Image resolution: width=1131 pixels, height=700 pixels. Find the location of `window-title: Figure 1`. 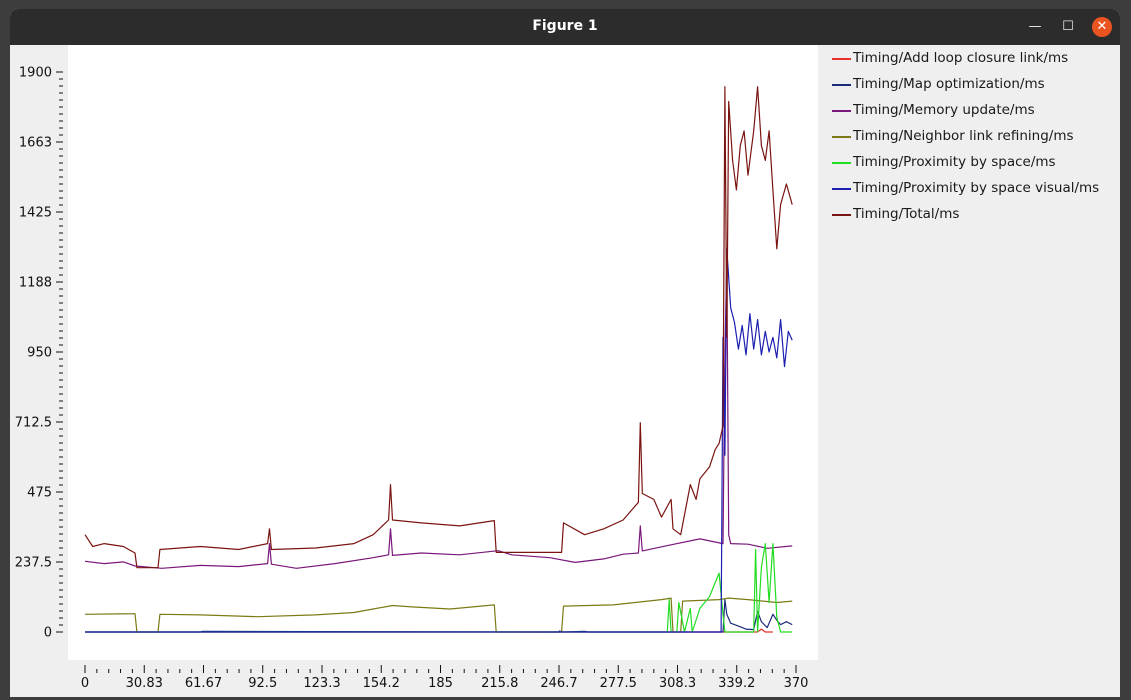

window-title: Figure 1 is located at coordinates (565, 26).